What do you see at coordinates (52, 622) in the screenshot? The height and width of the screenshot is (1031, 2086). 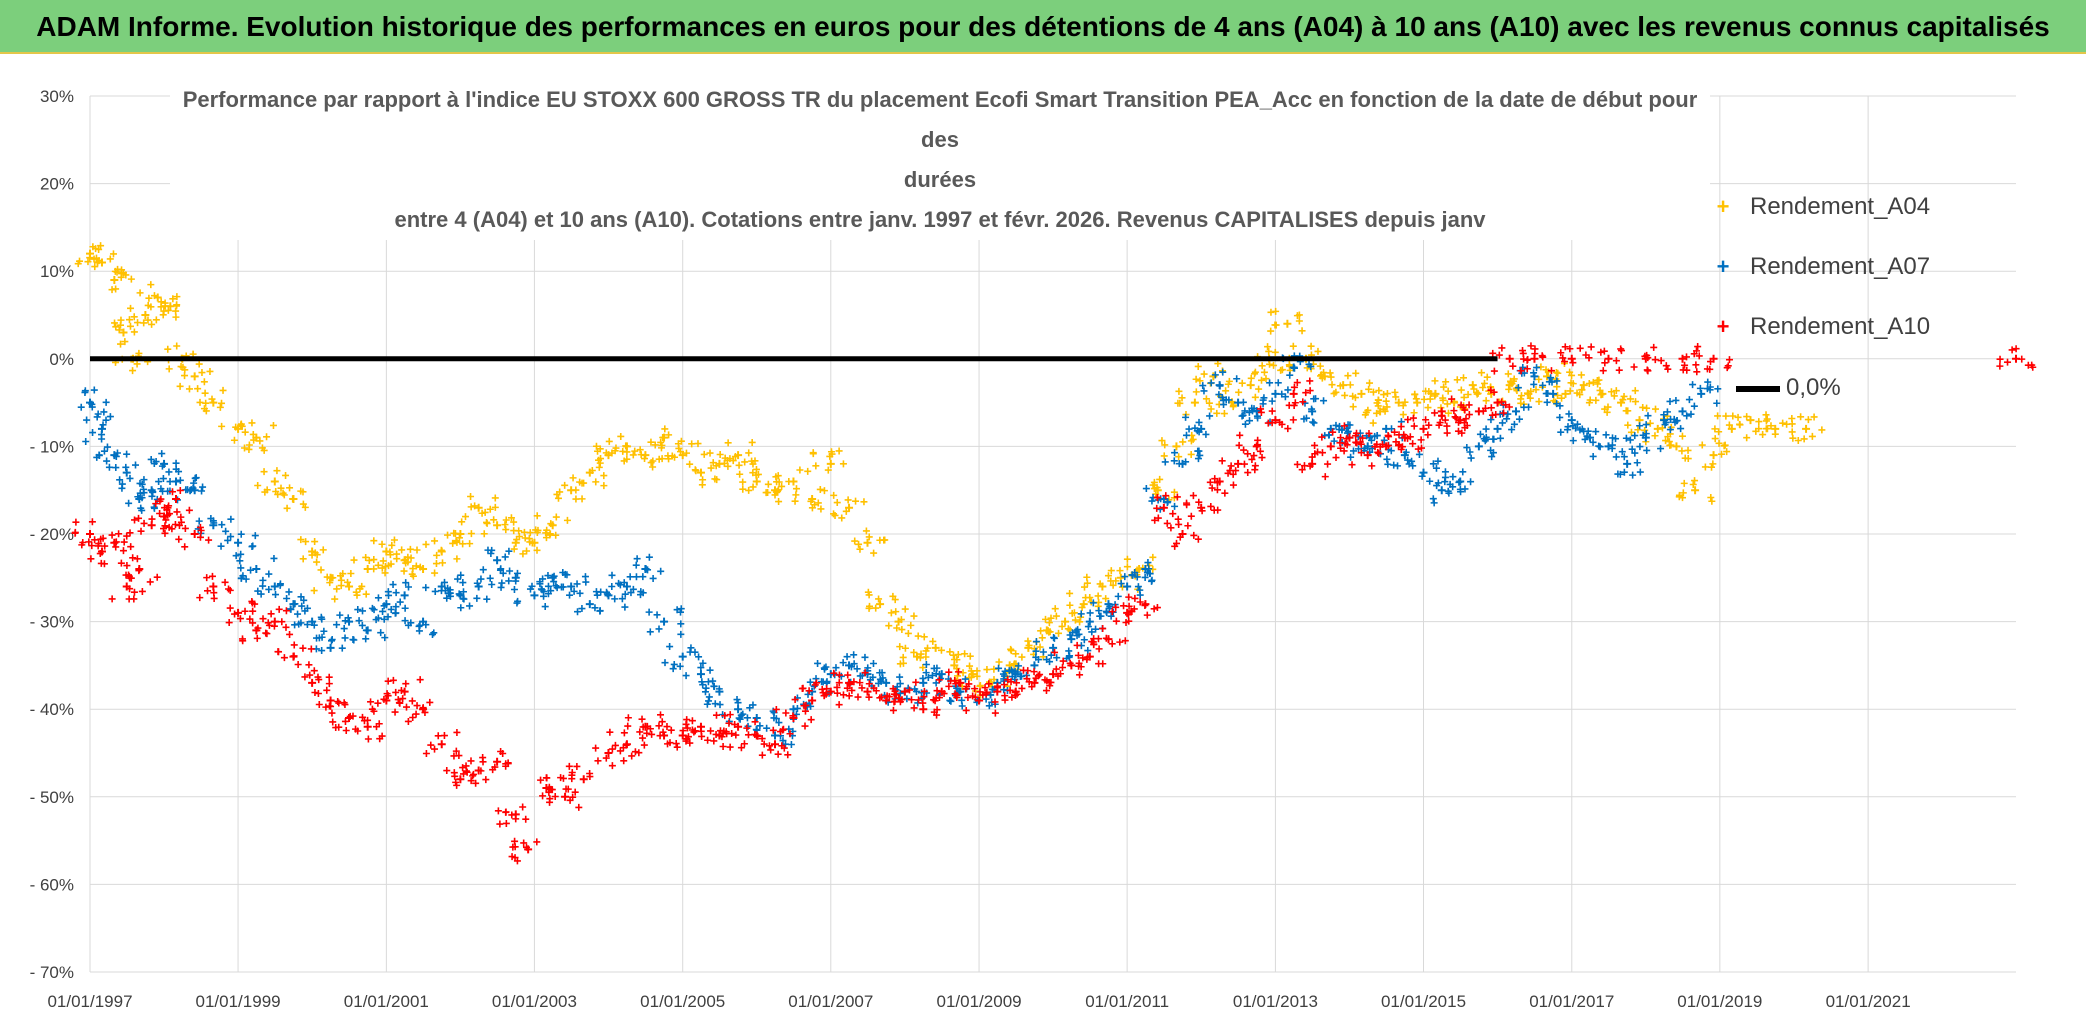 I see `y-tick-label: - 30%` at bounding box center [52, 622].